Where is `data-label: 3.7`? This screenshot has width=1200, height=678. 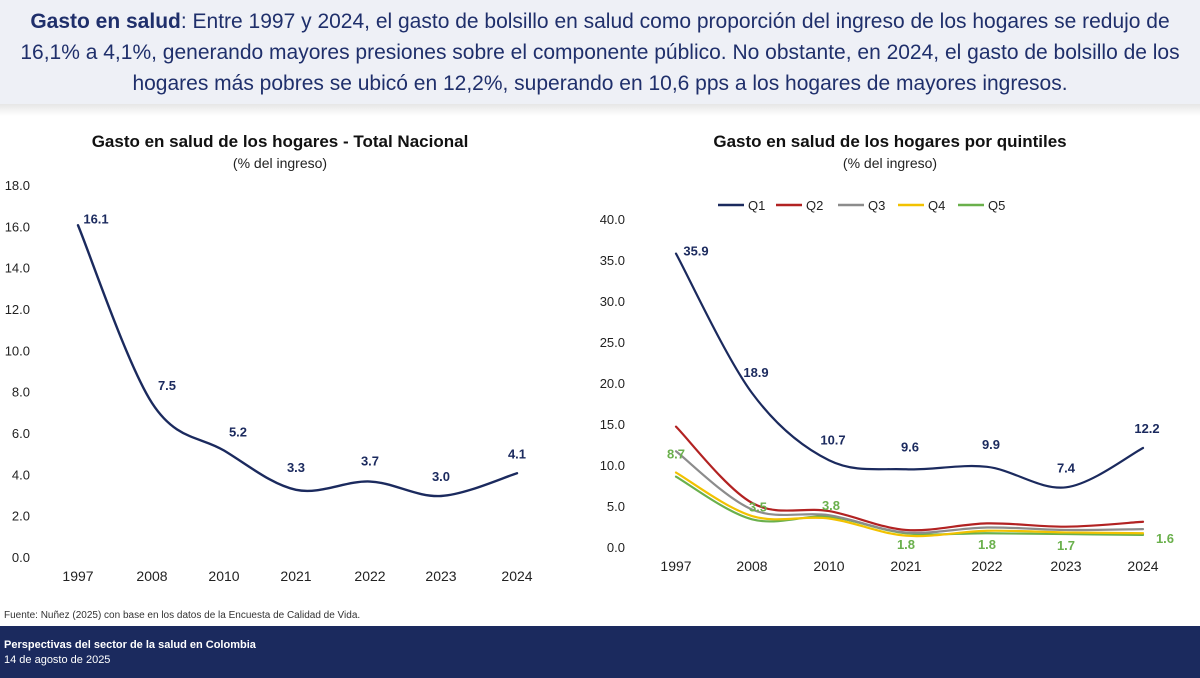
data-label: 3.7 is located at coordinates (370, 461).